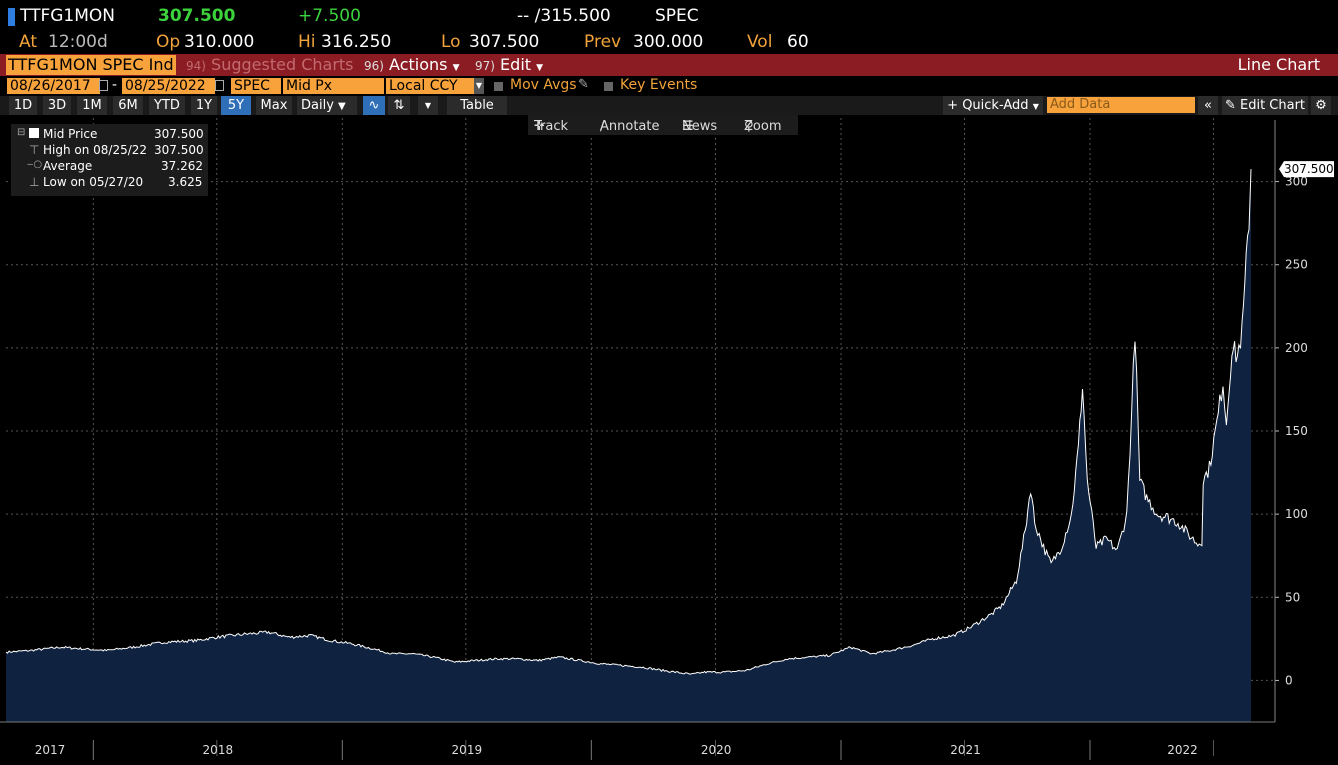 This screenshot has height=765, width=1338. I want to click on edit-chart-button: ✎ Edit Chart, so click(1265, 105).